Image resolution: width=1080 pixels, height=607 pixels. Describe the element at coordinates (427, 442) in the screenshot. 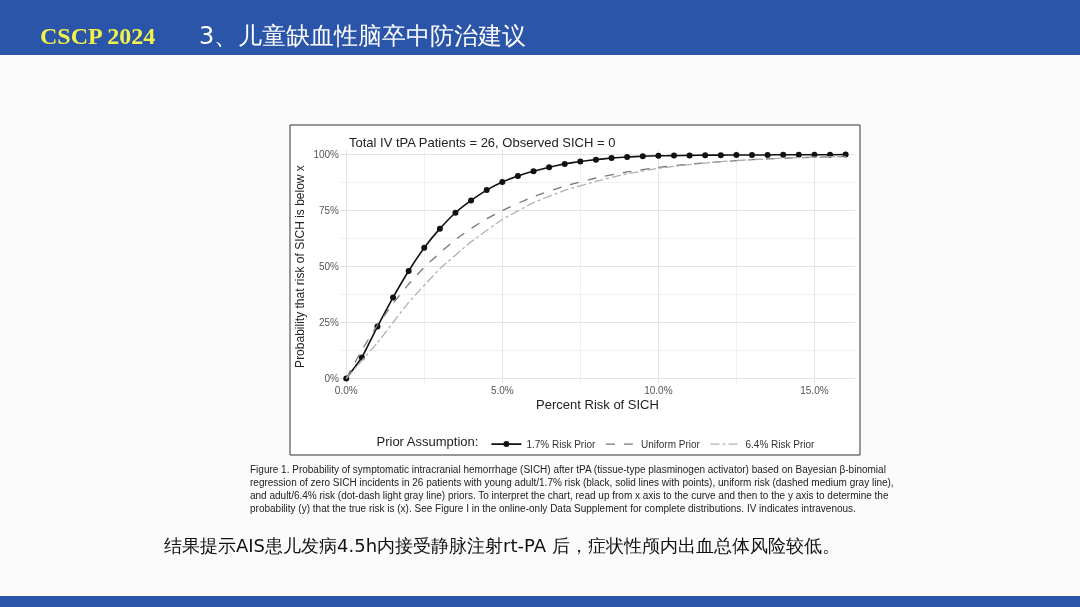

I see `legend-title: Prior Assumption:` at that location.